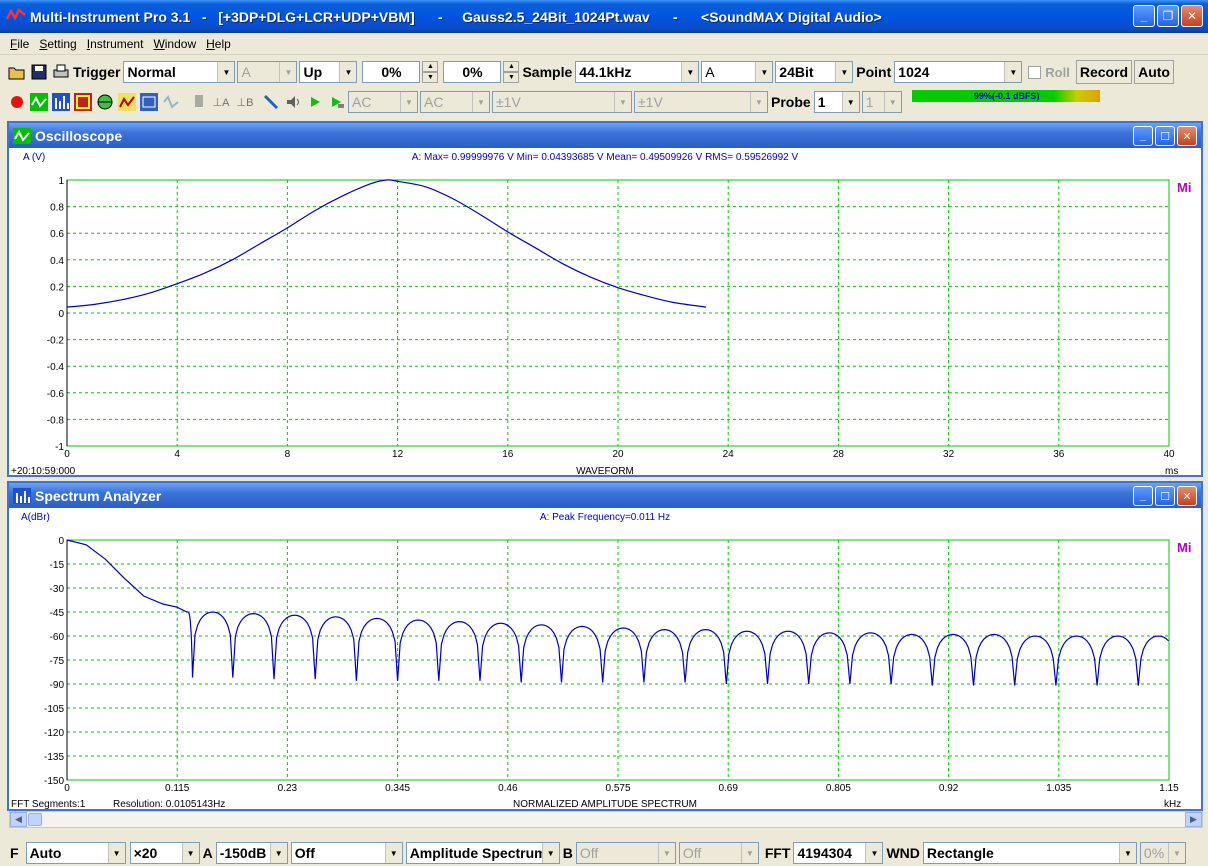  I want to click on spectrum-titlebar: Spectrum Analyzer _ ☐ ✕, so click(605, 495).